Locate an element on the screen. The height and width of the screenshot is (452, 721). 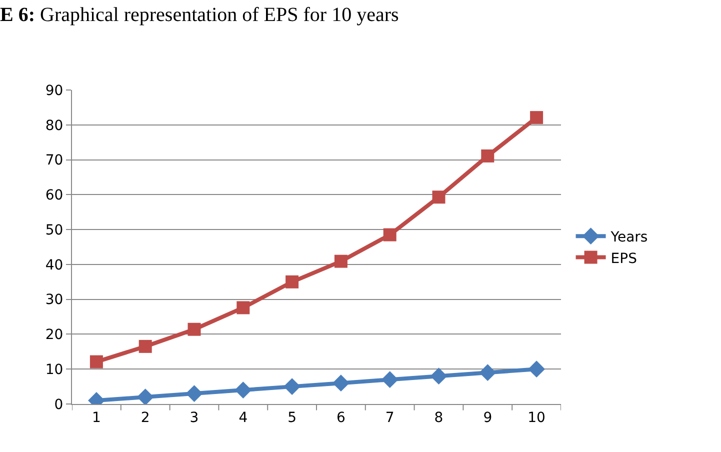
y-tick-label: 10 is located at coordinates (54, 370).